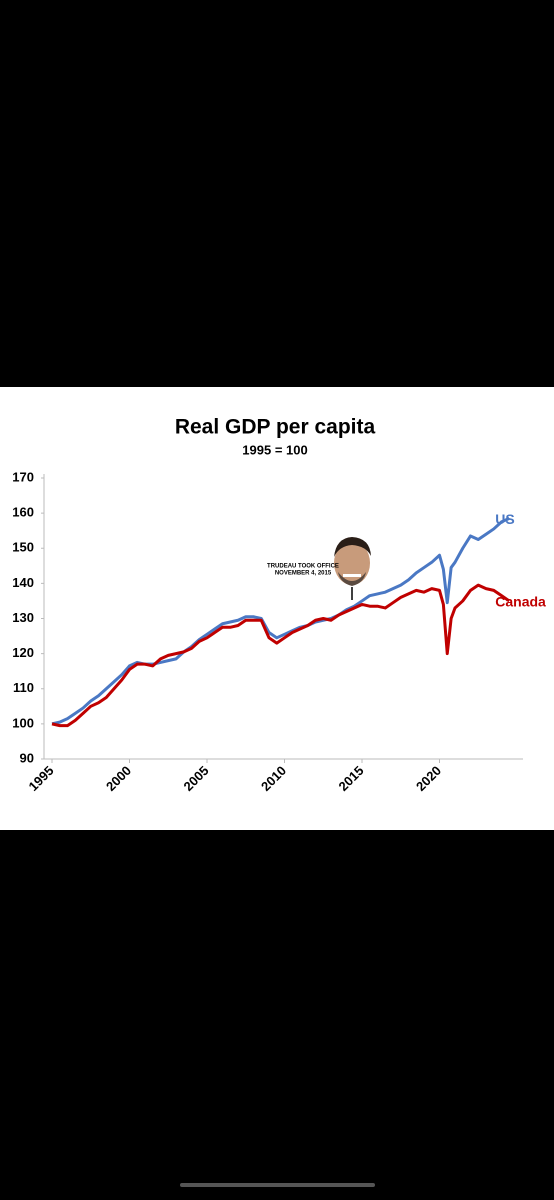 This screenshot has width=554, height=1200. I want to click on y-tick-label: 120, so click(23, 652).